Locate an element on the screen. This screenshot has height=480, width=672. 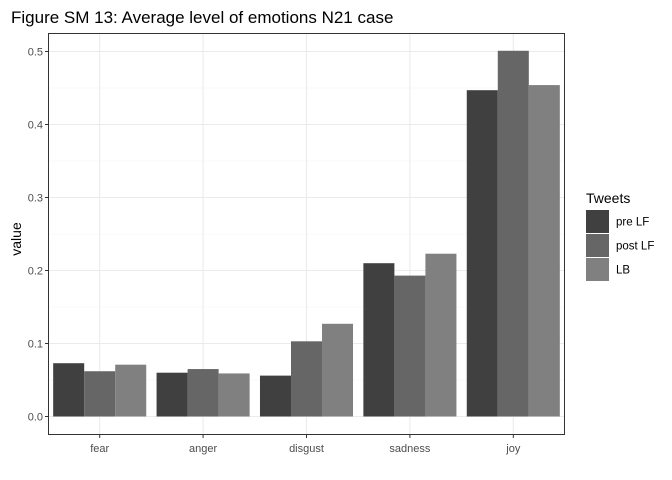
legend: Tweets pre LF post LF LB is located at coordinates (620, 235).